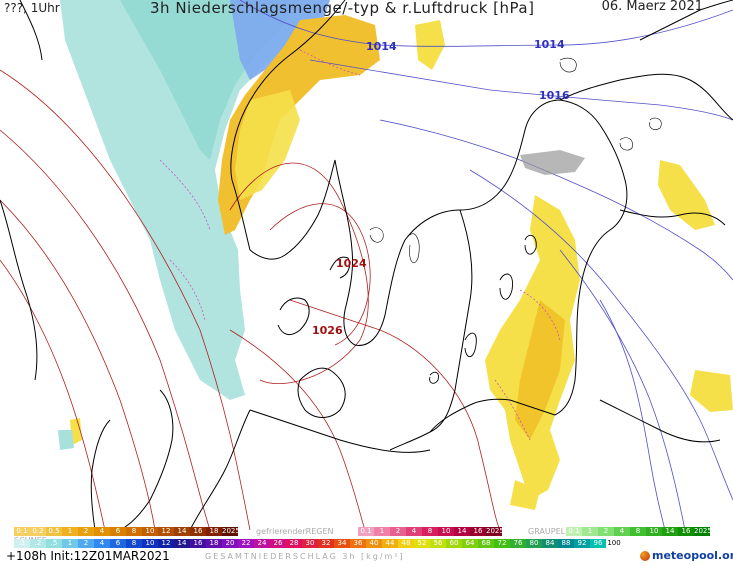 The image size is (733, 566). I want to click on legend-swatch: .1, so click(22, 543).